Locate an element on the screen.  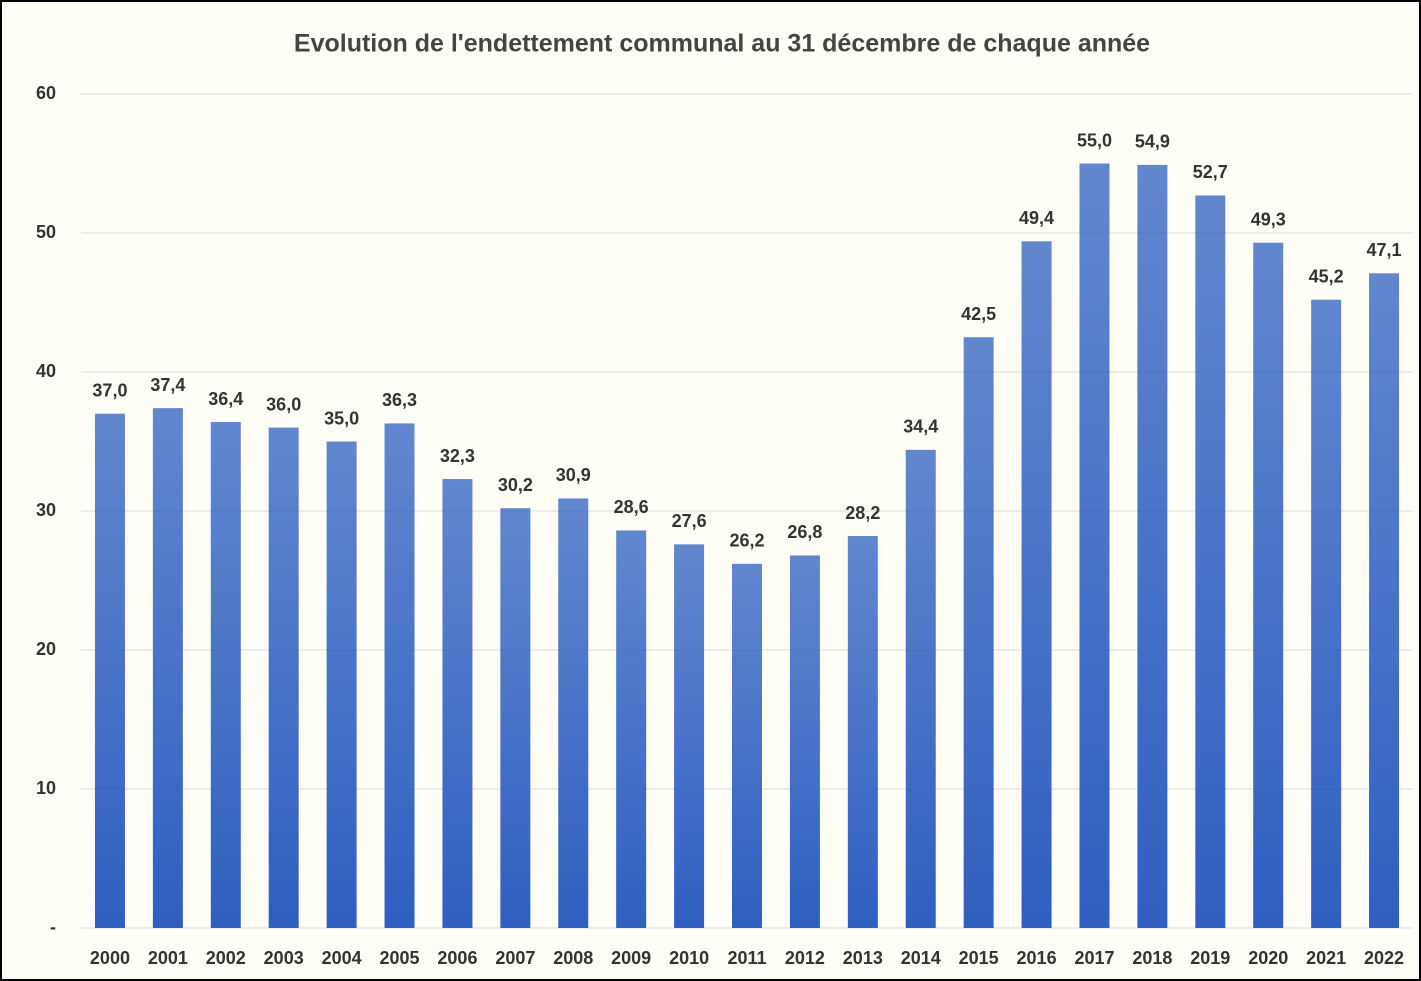
value-label: 36,0 is located at coordinates (283, 404).